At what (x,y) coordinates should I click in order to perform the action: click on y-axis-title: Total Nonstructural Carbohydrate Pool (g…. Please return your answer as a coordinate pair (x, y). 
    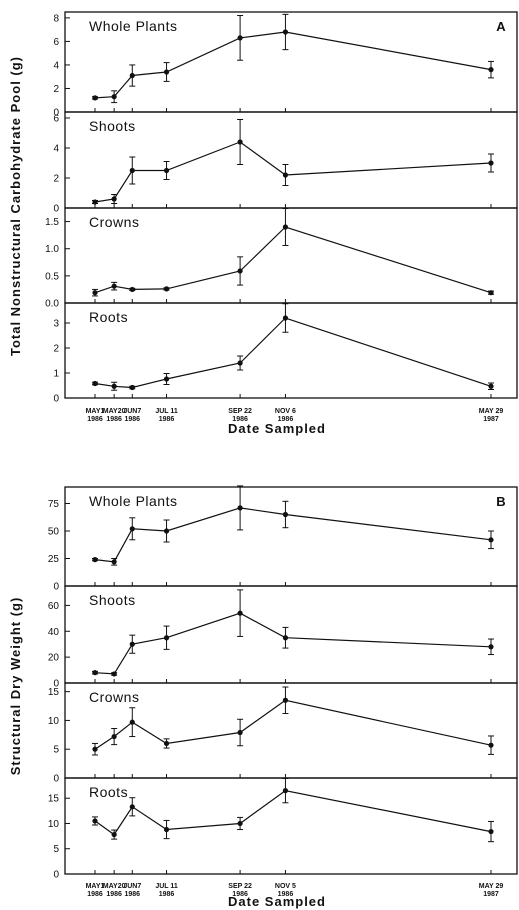
    Looking at the image, I should click on (15, 206).